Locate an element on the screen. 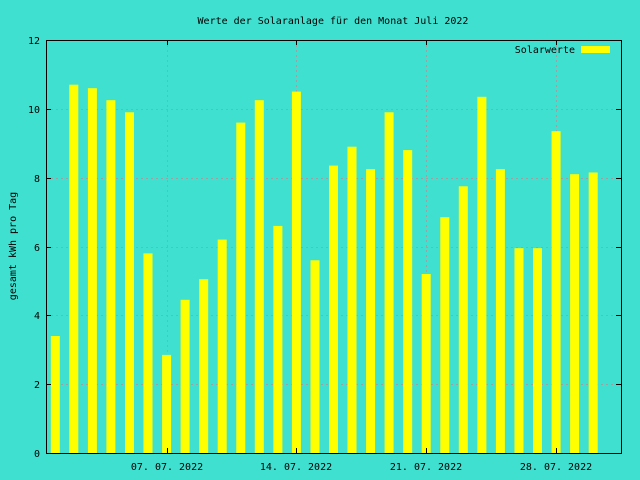 The height and width of the screenshot is (480, 640). y-axis-label: gesamt kWh pro Tag is located at coordinates (13, 246).